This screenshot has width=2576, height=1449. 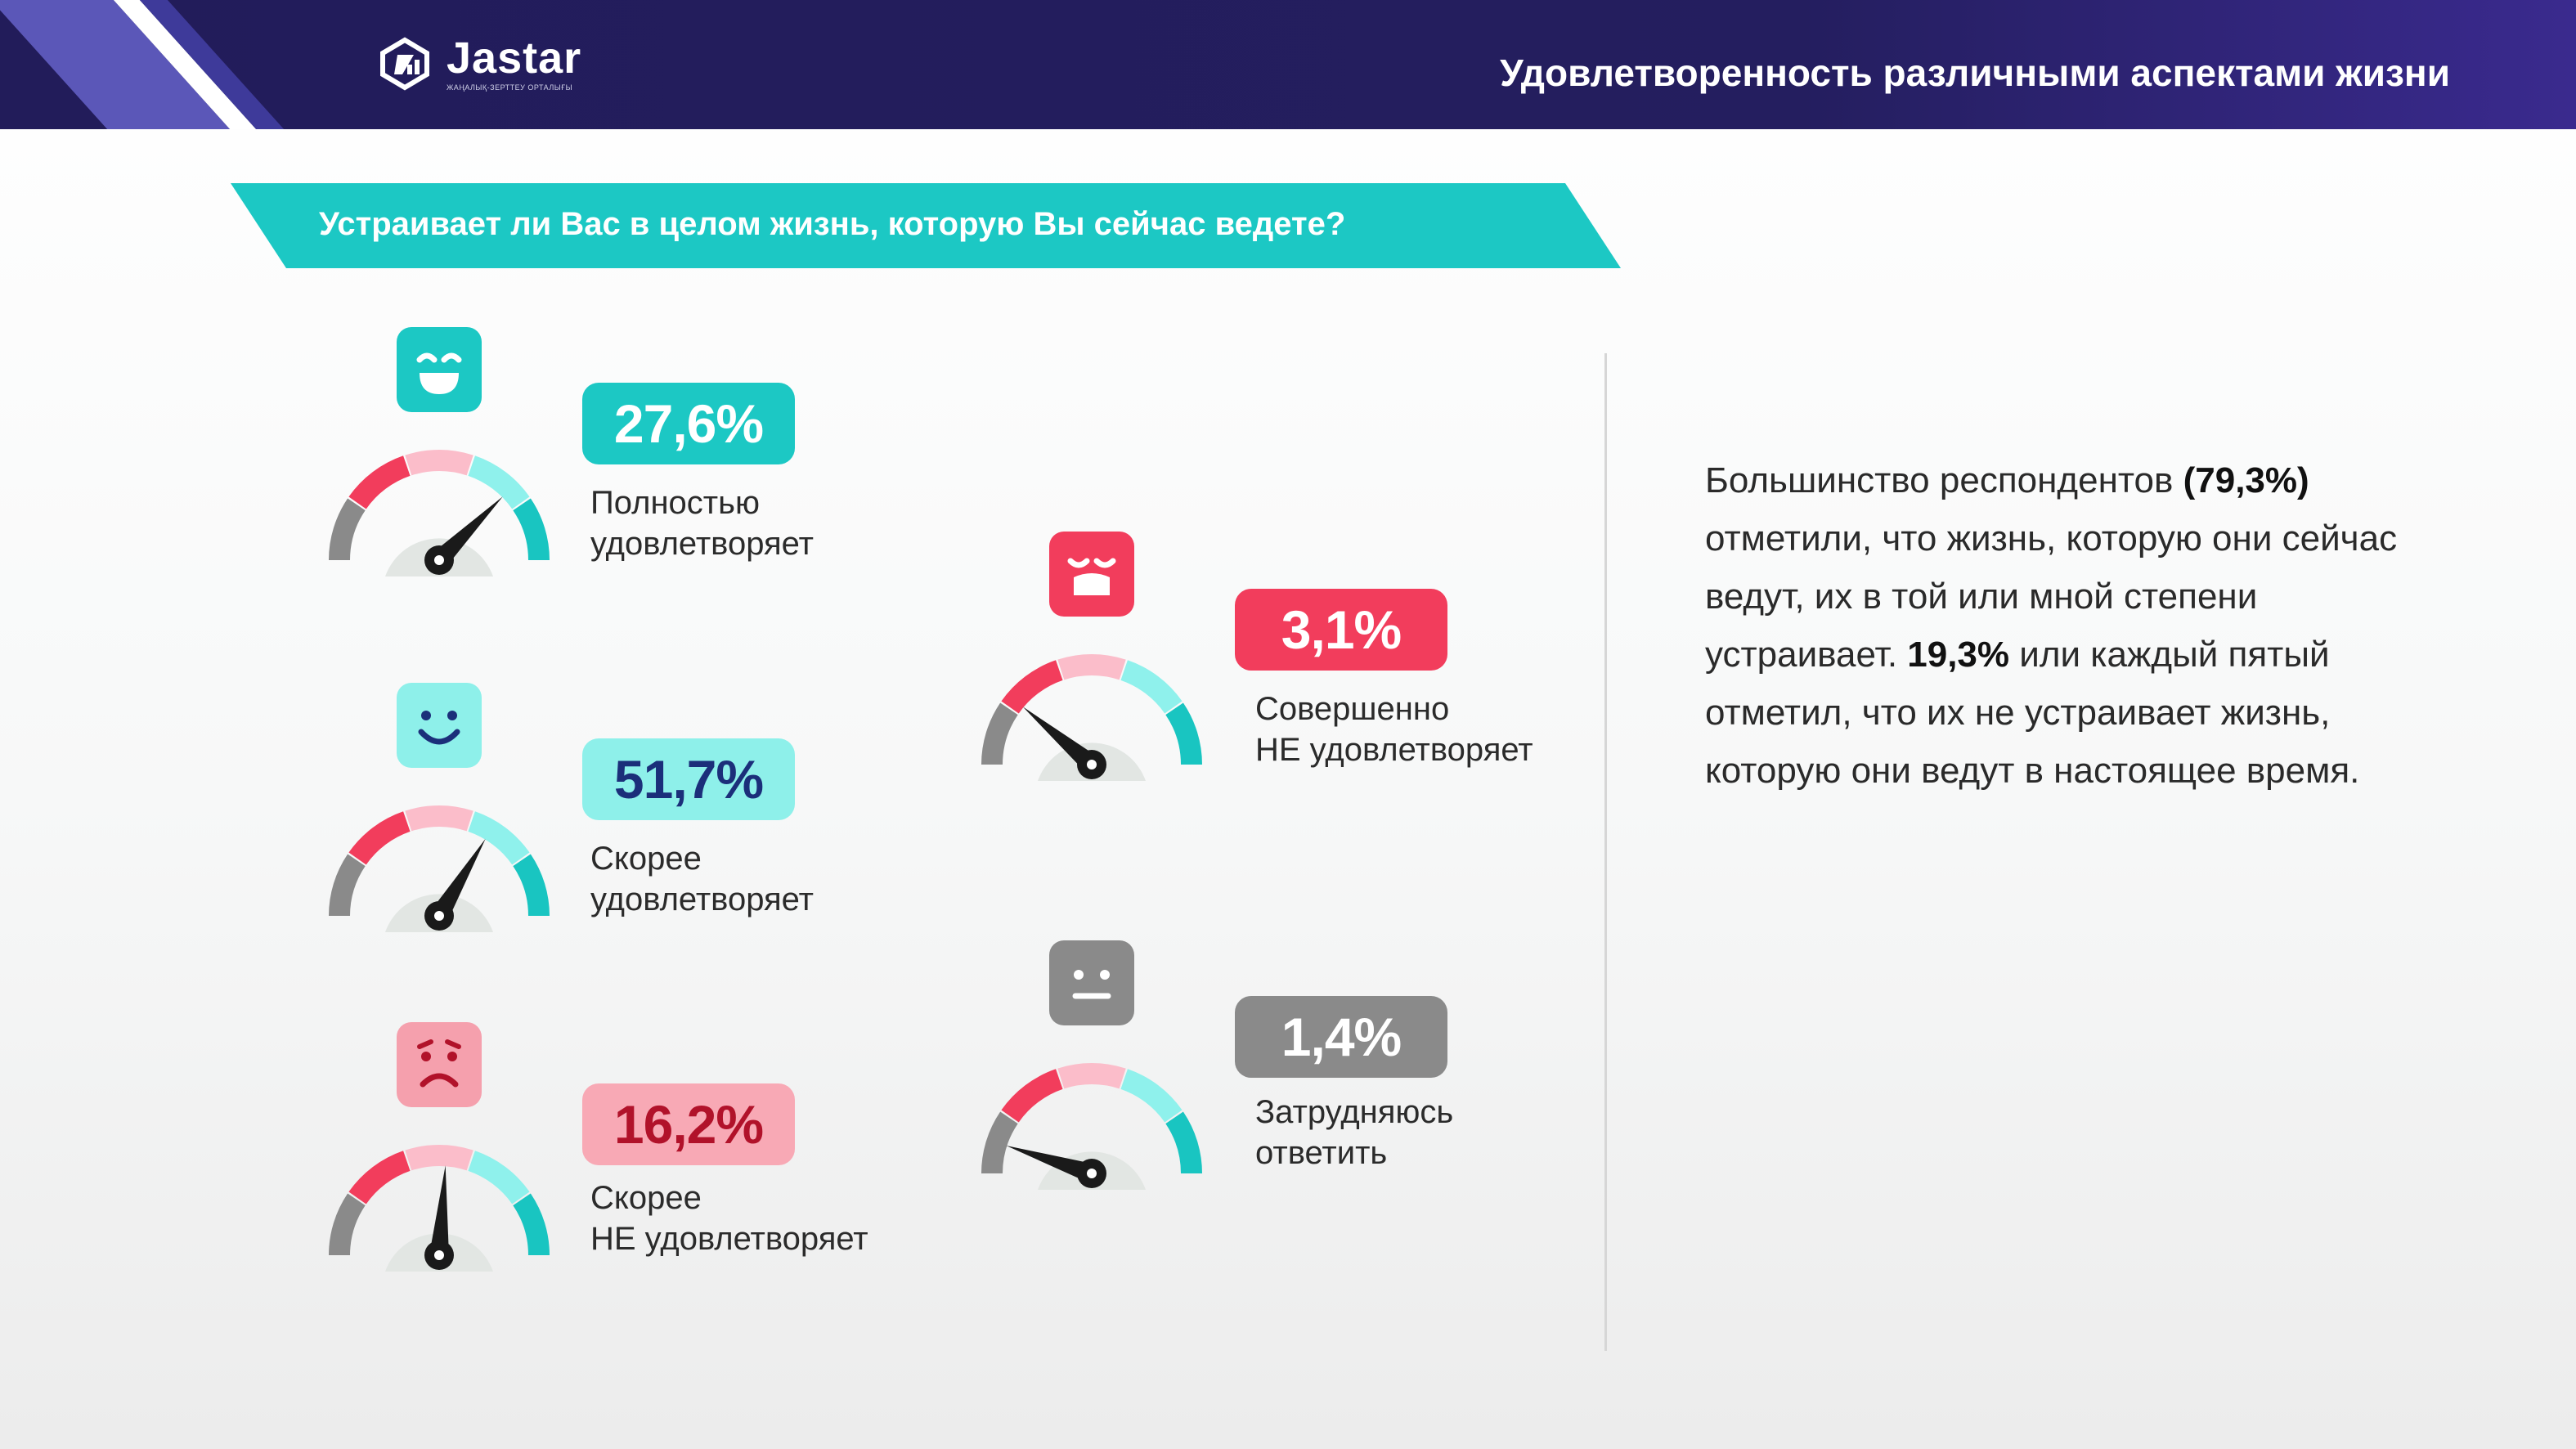 I want to click on answer-label-line-1: Полностью, so click(x=675, y=503).